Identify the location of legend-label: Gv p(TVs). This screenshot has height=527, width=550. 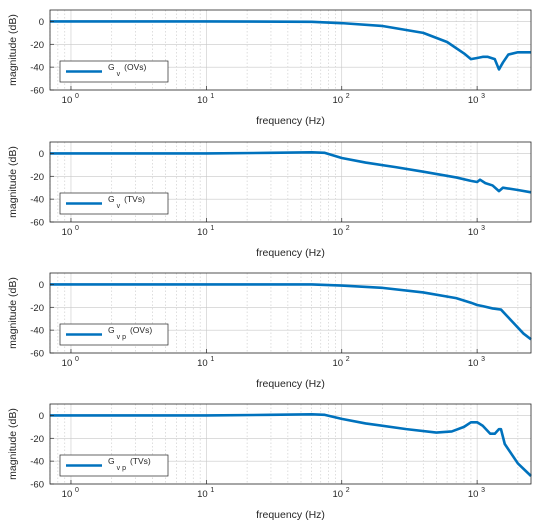
(129, 464).